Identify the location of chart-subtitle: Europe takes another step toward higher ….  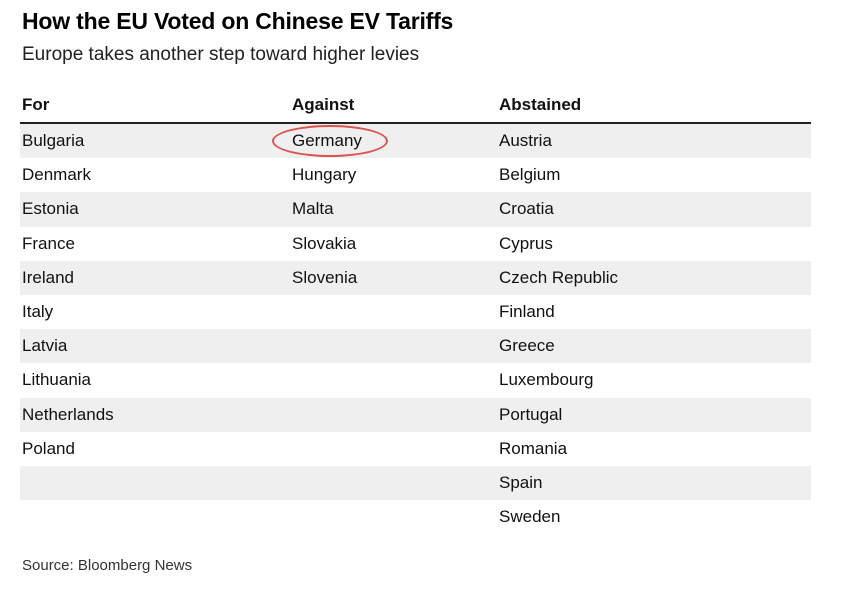
(221, 54).